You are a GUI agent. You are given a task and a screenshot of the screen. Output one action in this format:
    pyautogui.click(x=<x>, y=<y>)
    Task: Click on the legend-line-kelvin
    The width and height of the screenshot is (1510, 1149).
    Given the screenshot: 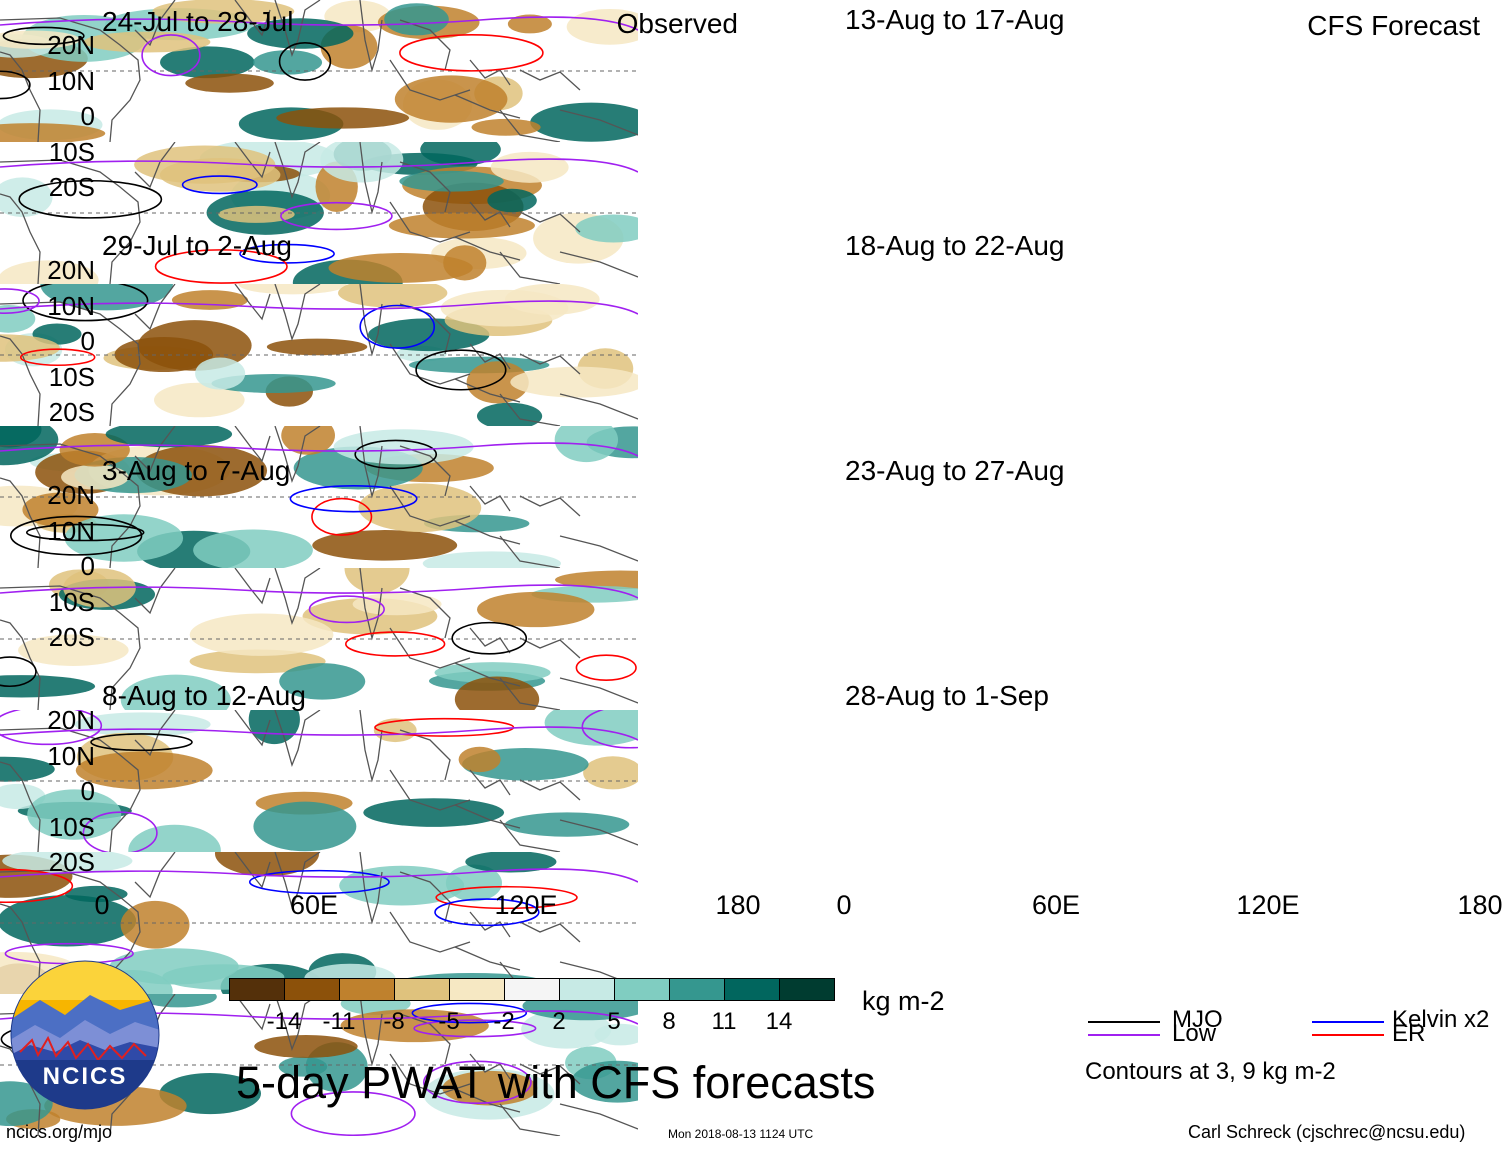 What is the action you would take?
    pyautogui.click(x=1348, y=1022)
    